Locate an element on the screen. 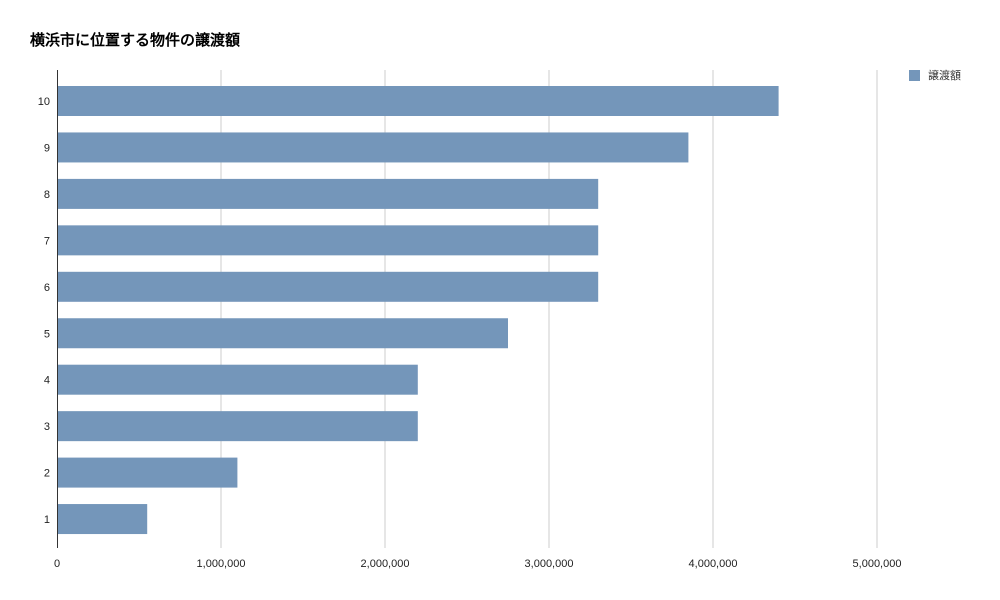 Image resolution: width=1000 pixels, height=600 pixels. y-tick-label: 3 is located at coordinates (47, 427).